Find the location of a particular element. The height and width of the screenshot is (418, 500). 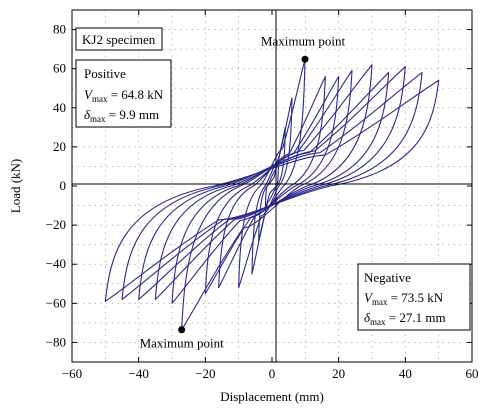

y-tick-label: −20 is located at coordinates (56, 224).